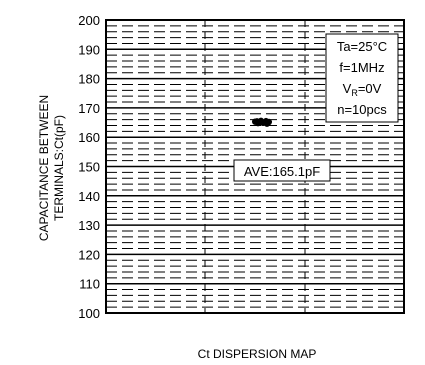 The image size is (425, 365). What do you see at coordinates (89, 225) in the screenshot?
I see `y-tick-label: 130` at bounding box center [89, 225].